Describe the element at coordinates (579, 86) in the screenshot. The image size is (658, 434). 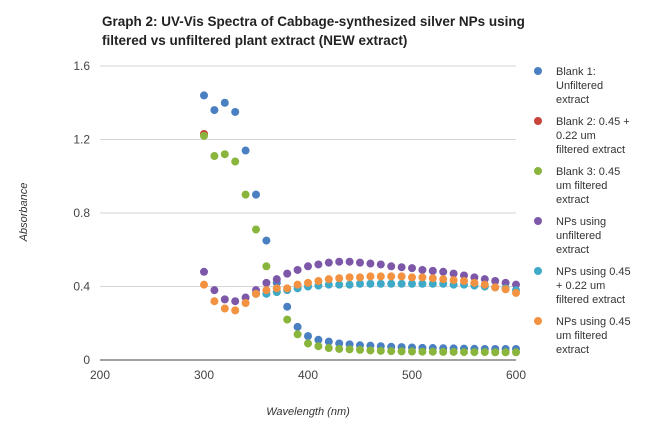
I see `legend-label: Unfiltered` at that location.